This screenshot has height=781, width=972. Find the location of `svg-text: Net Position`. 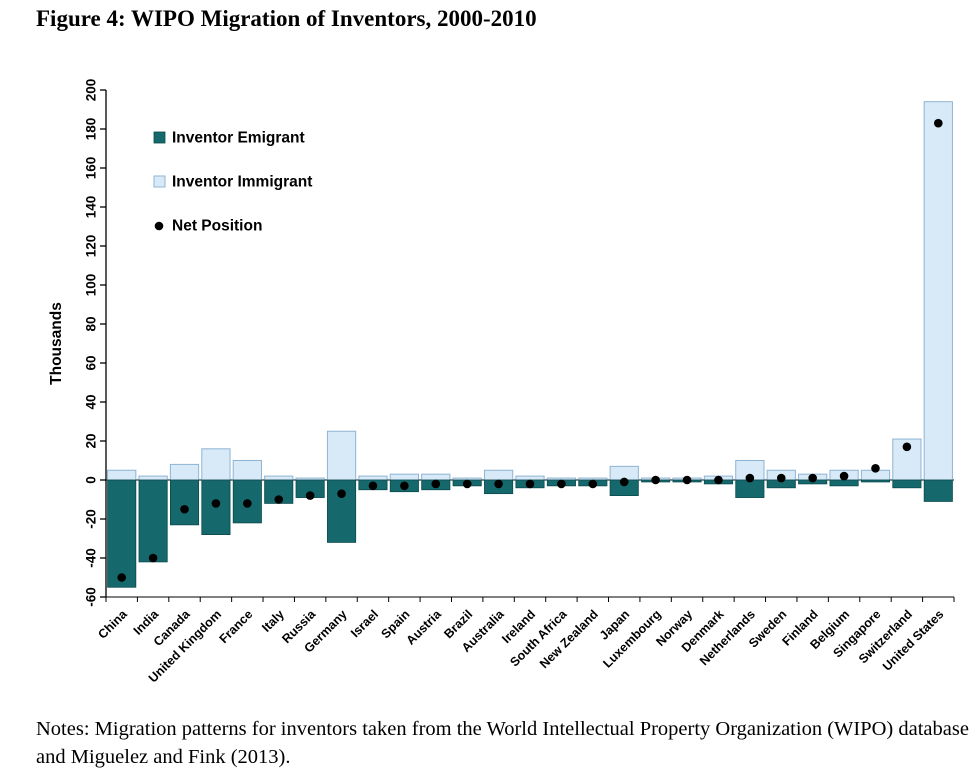

svg-text: Net Position is located at coordinates (217, 226).